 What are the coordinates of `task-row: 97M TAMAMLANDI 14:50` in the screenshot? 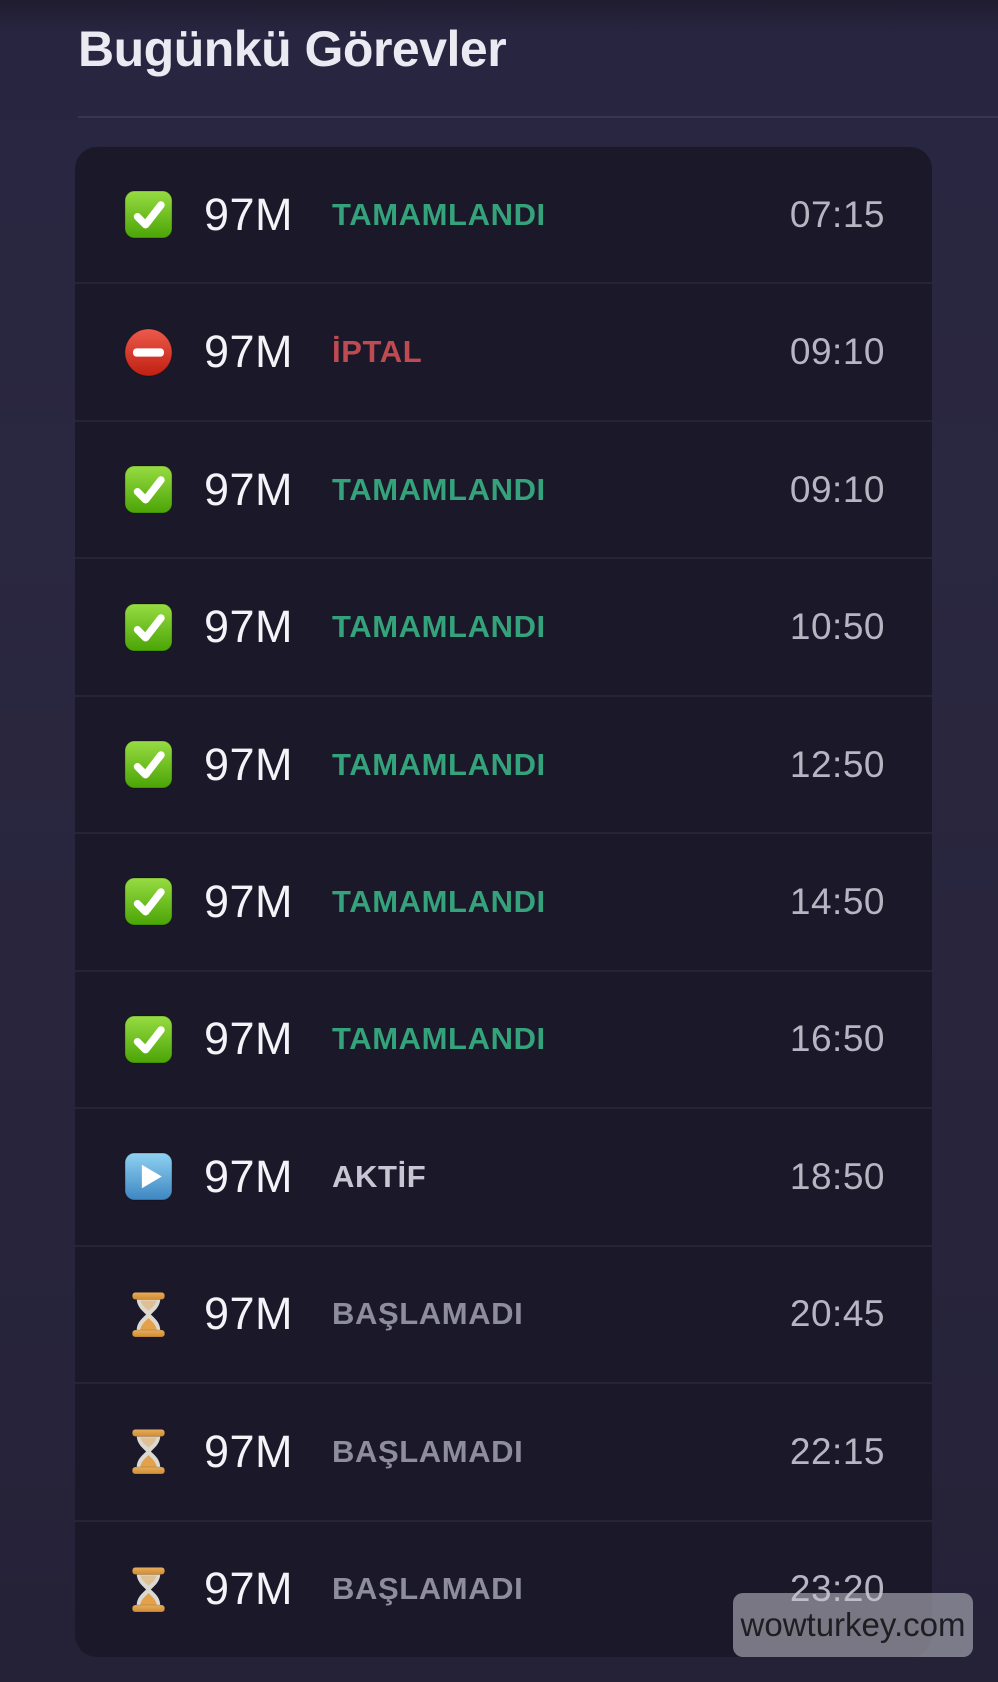 It's located at (503, 900).